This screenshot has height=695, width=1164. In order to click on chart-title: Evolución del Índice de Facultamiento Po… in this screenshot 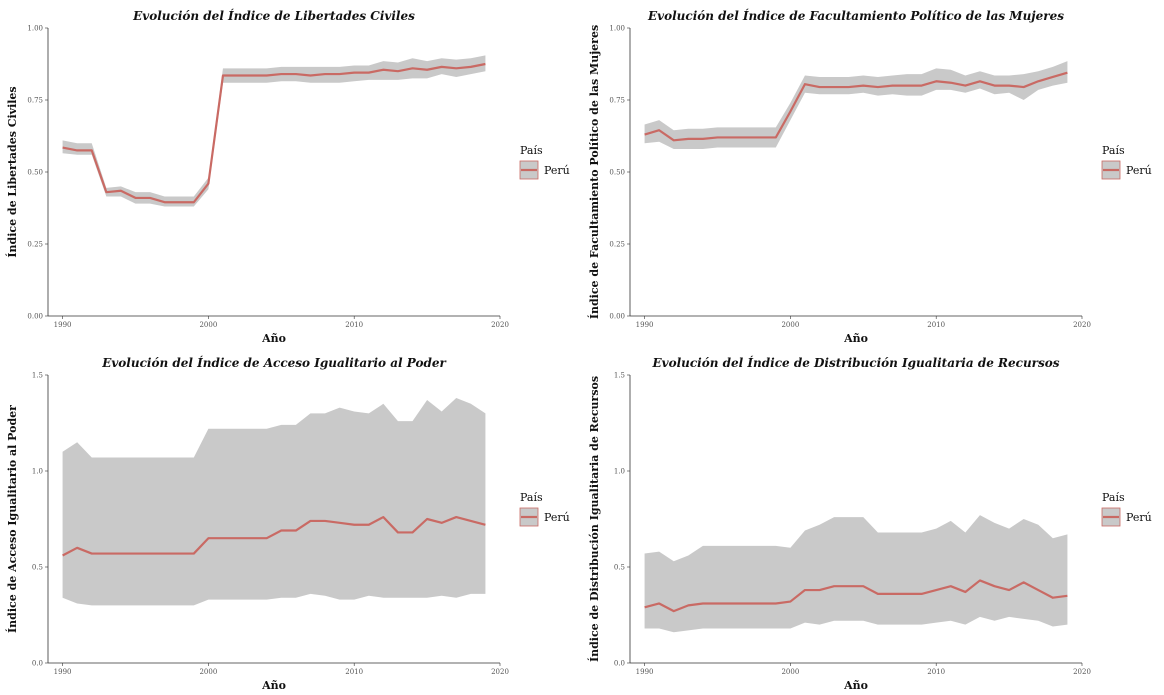, I will do `click(855, 15)`.